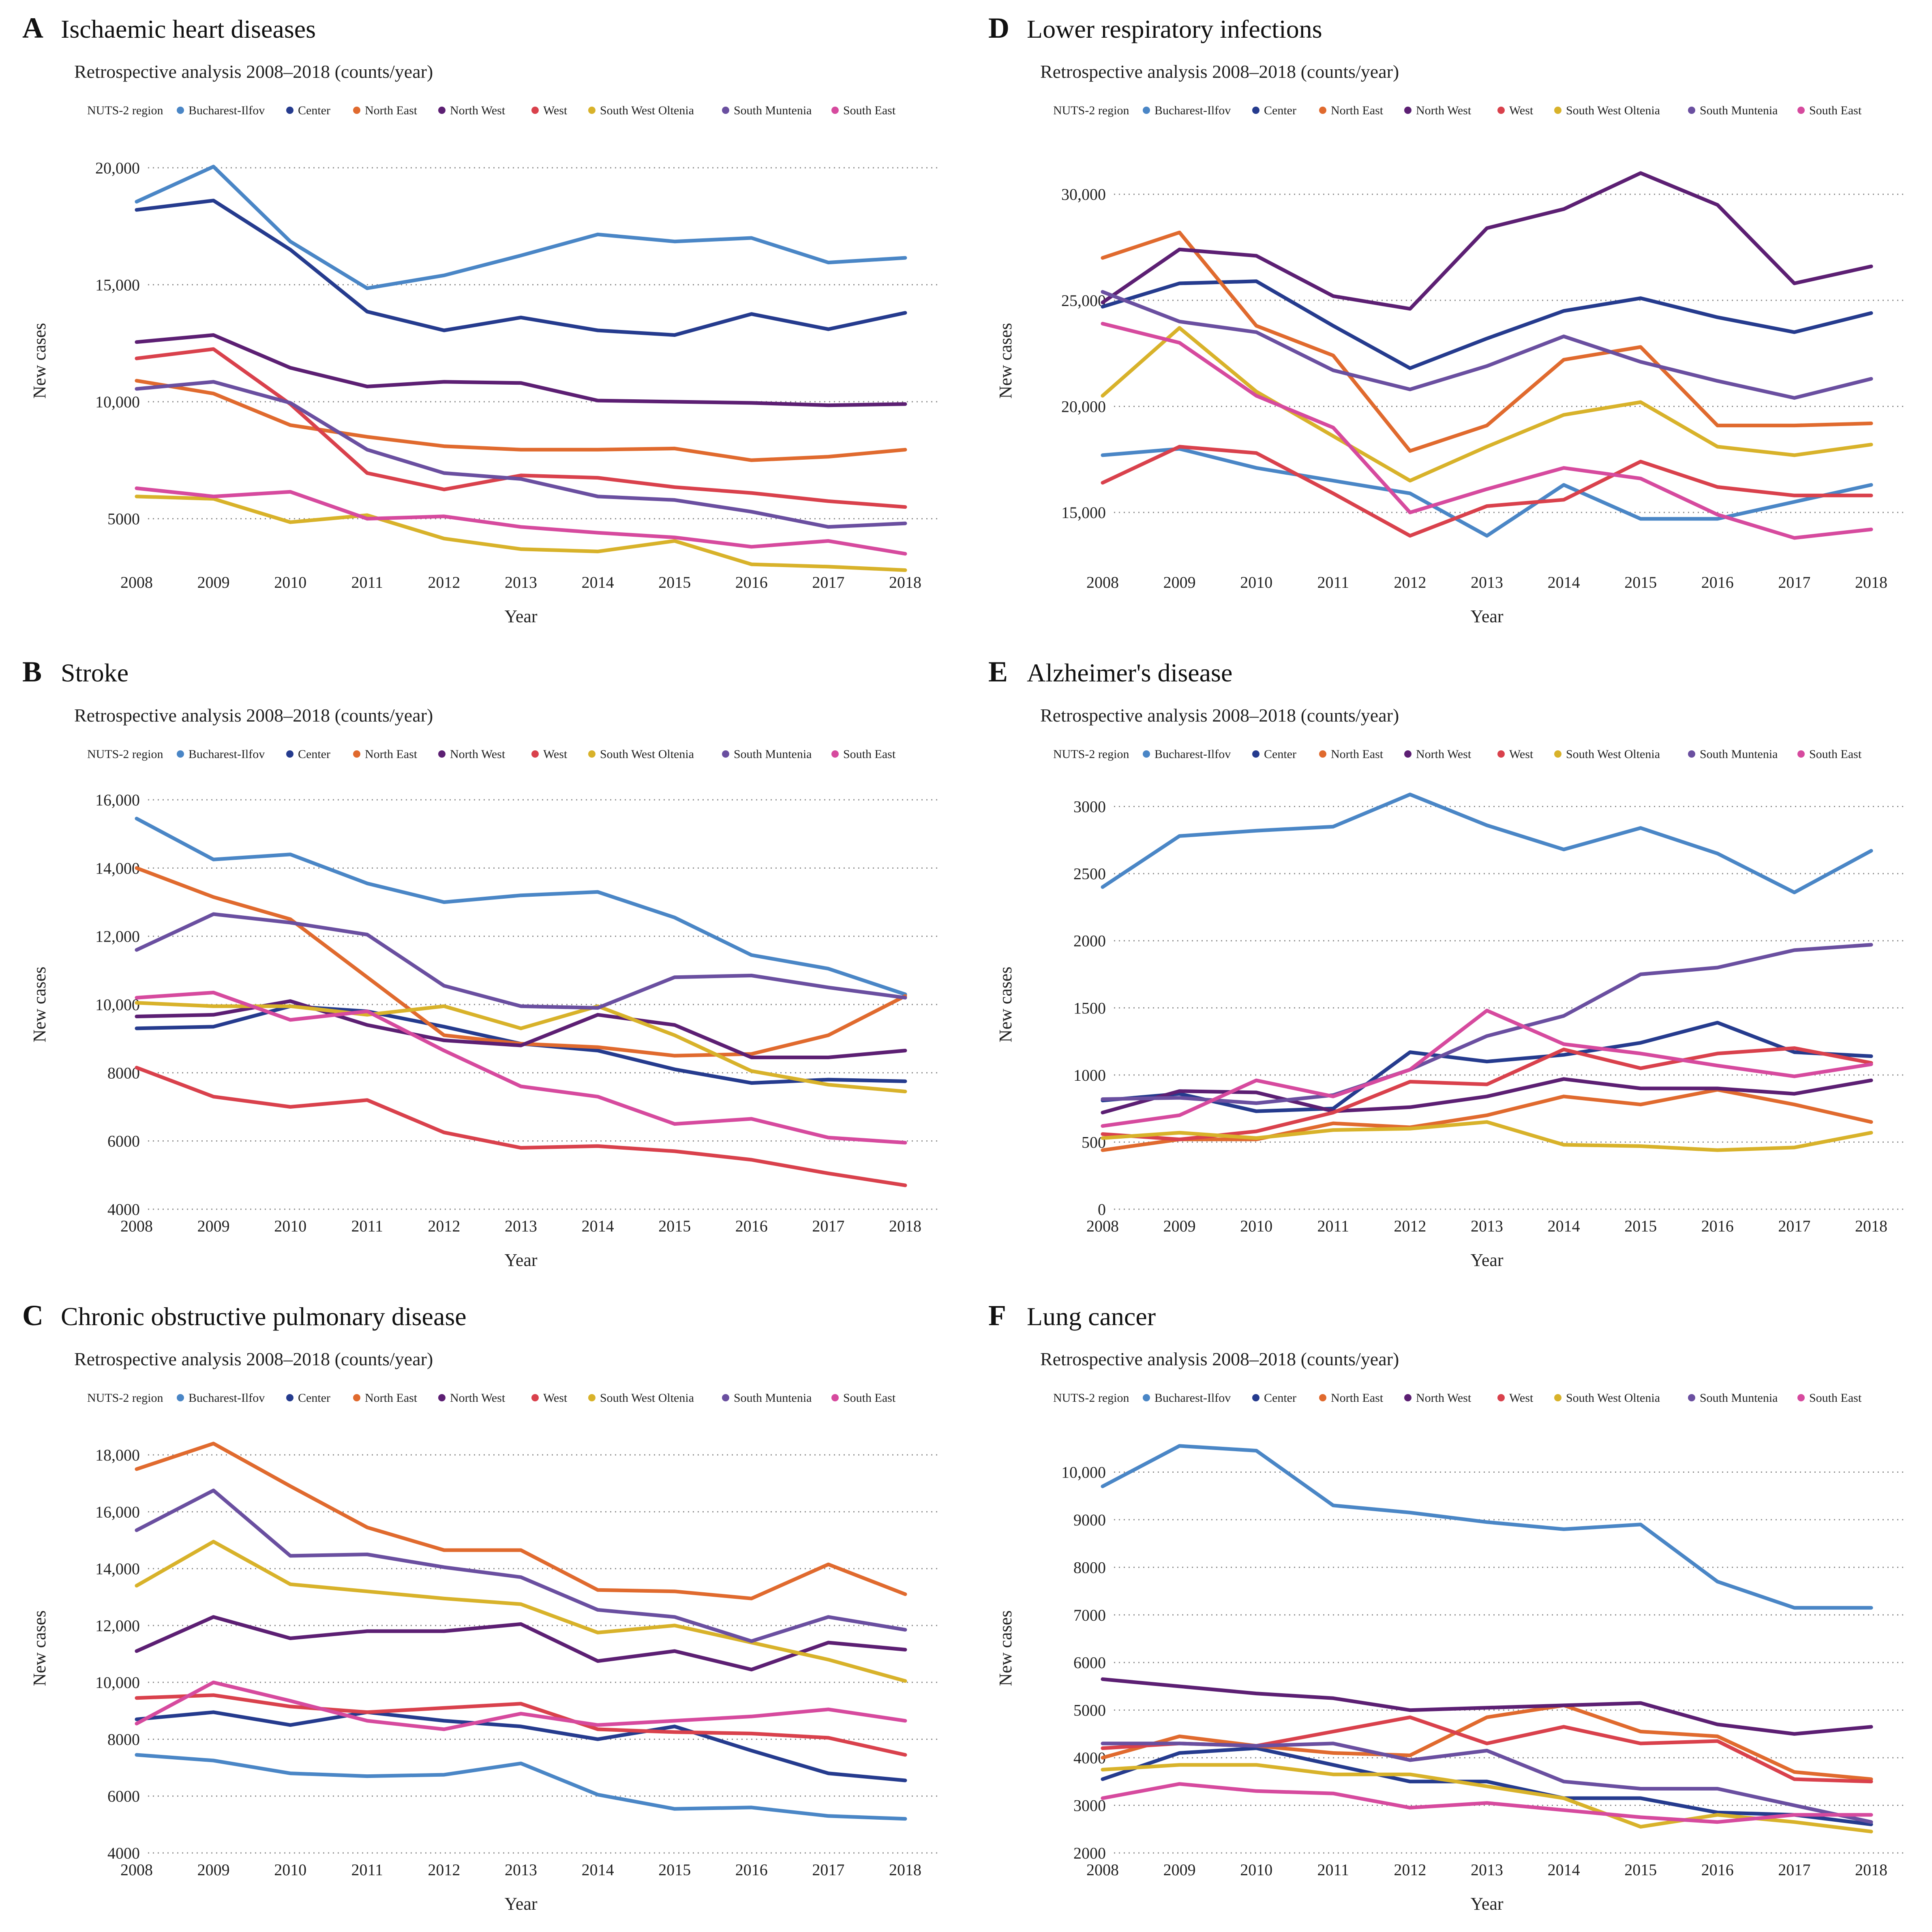  Describe the element at coordinates (1174, 29) in the screenshot. I see `chart-title: Lower respiratory infections` at that location.